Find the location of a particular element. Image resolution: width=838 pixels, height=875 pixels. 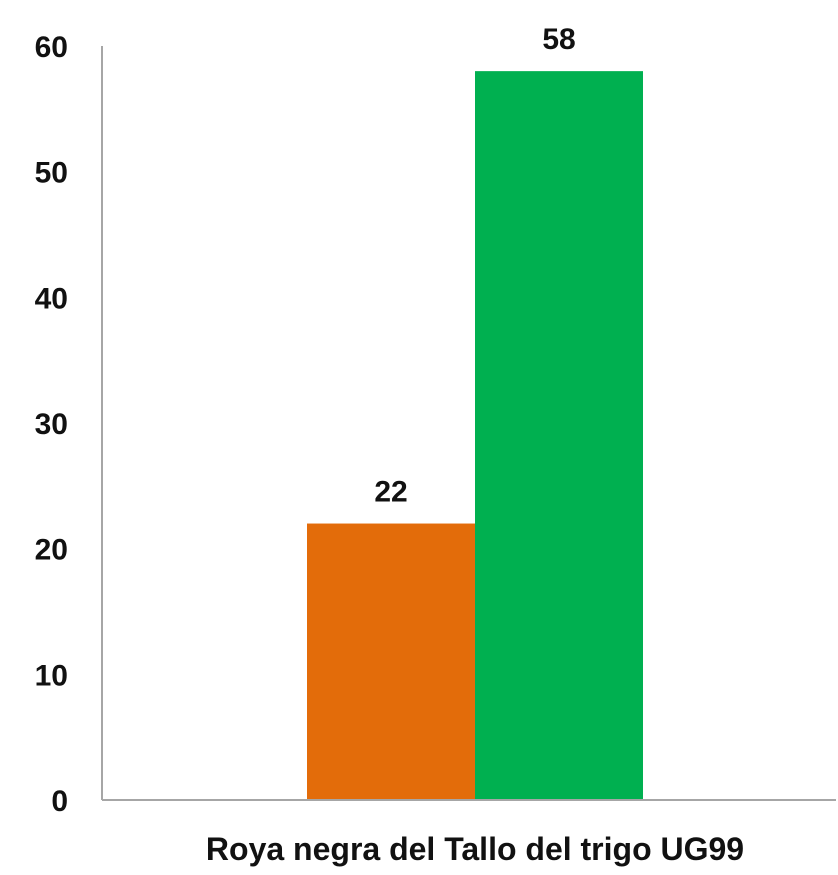

data-labels: 22 58 is located at coordinates (474, 265).